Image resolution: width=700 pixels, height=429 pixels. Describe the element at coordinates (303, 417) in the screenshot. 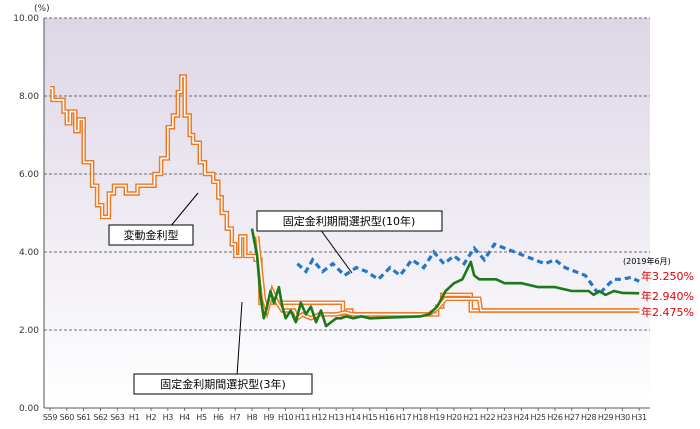

I see `x-tick-label: H11` at that location.